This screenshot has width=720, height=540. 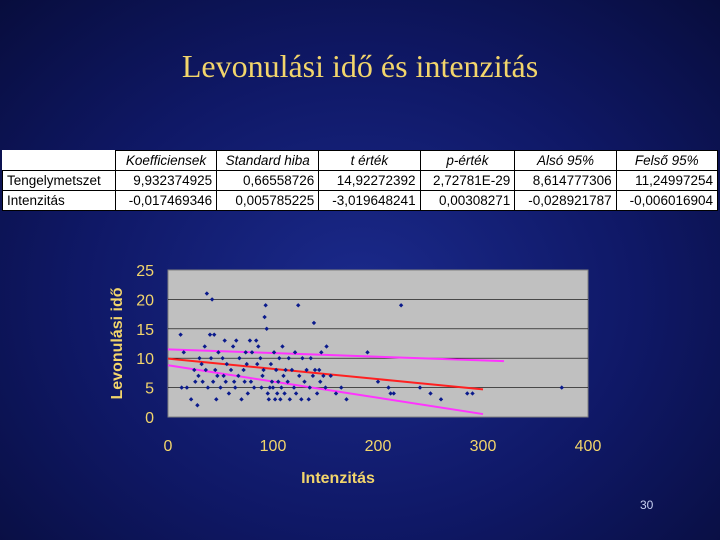 What do you see at coordinates (149, 418) in the screenshot?
I see `y-tick-label: 0` at bounding box center [149, 418].